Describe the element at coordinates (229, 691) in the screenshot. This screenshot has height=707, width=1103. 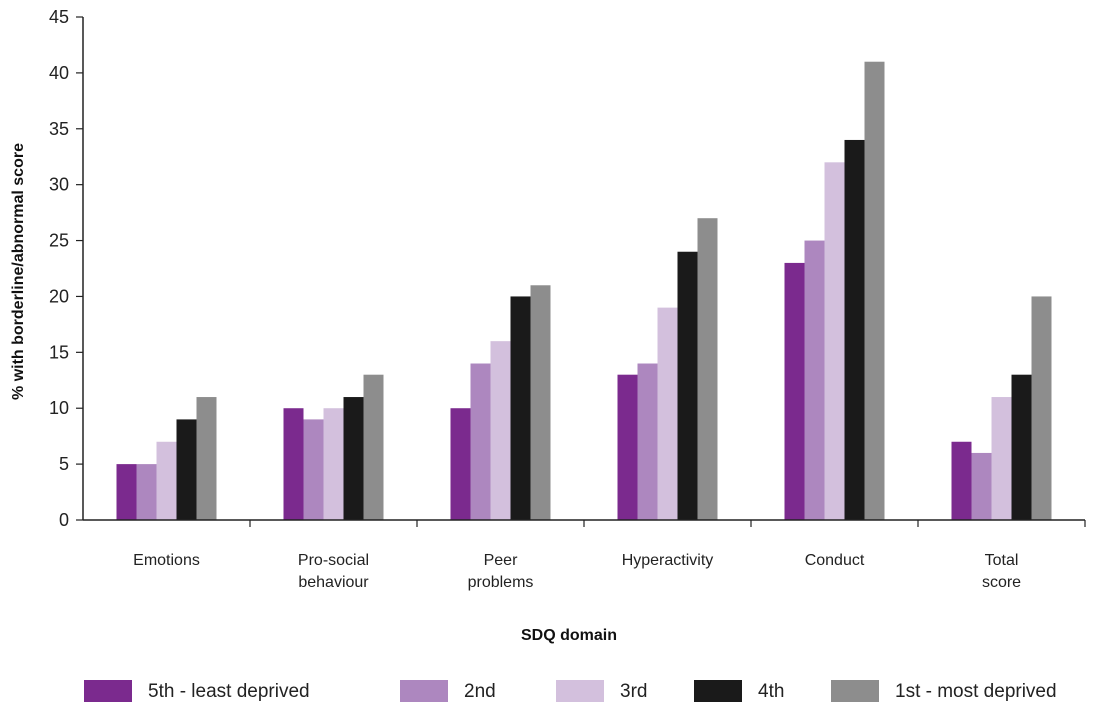
I see `legend-label: 5th - least deprived` at that location.